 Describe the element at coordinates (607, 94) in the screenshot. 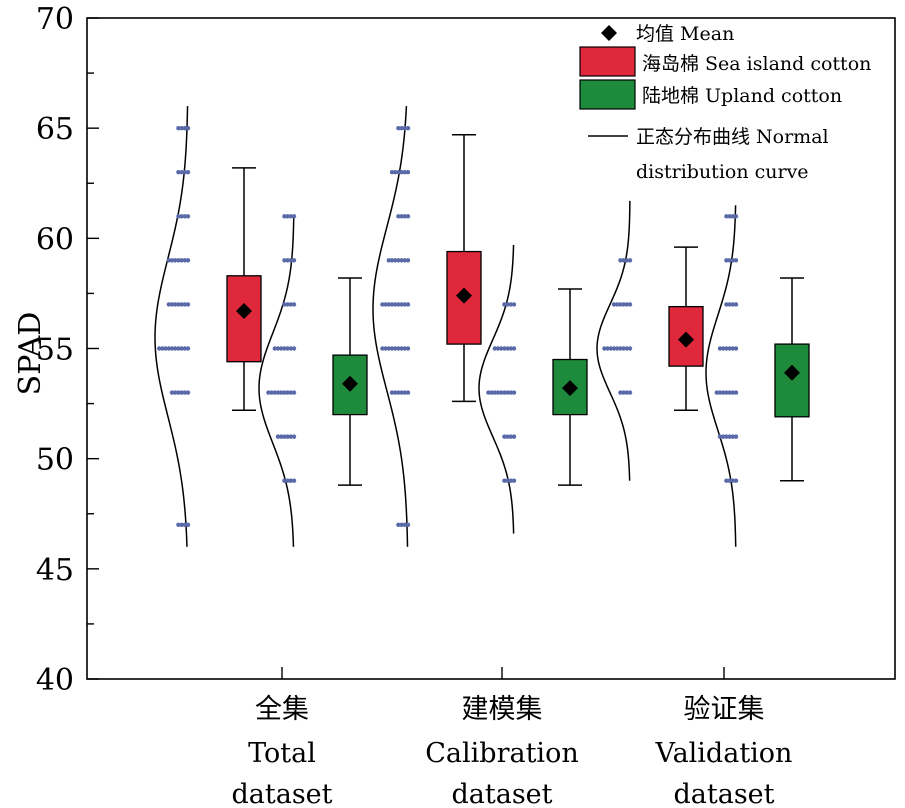

I see `legend-upland-swatch` at that location.